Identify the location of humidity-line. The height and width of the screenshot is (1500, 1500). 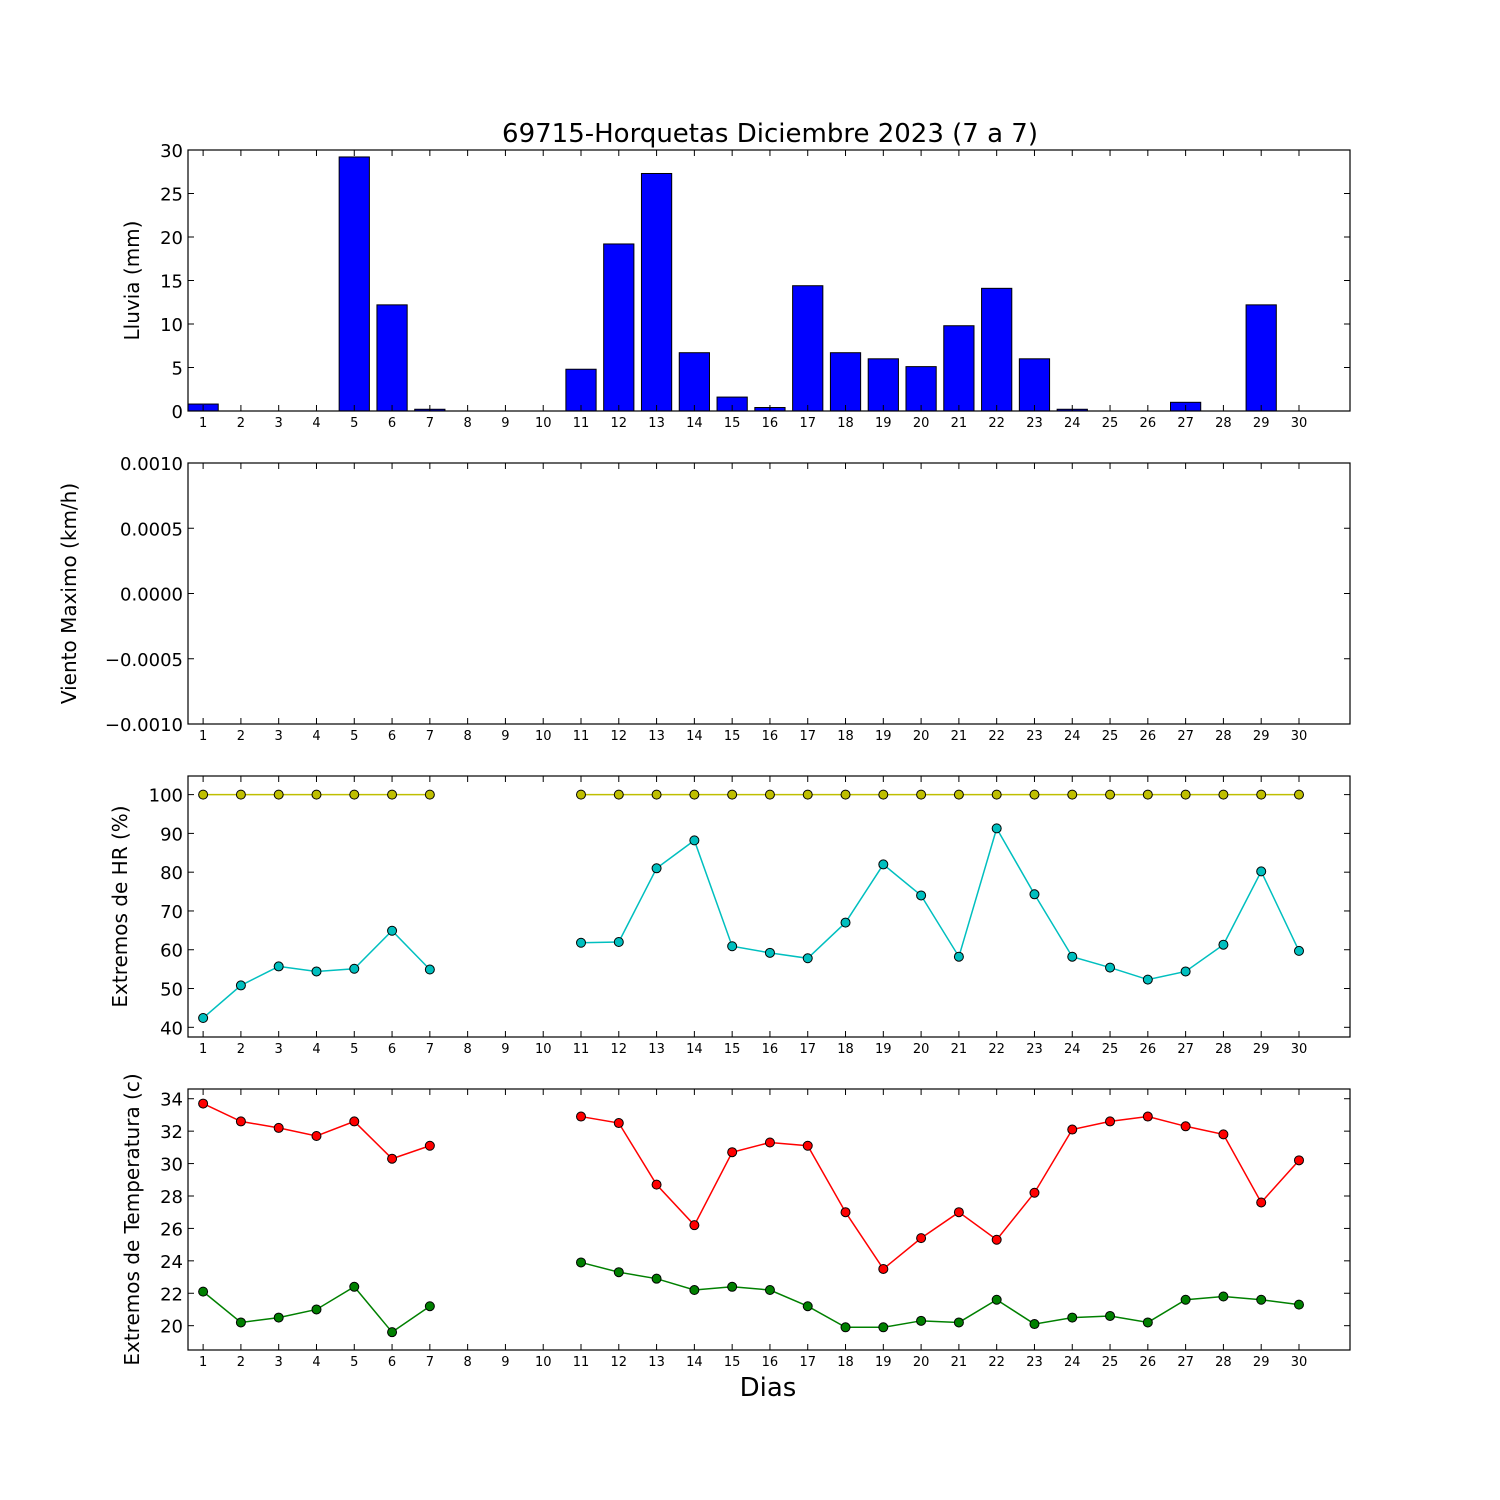
(940, 903).